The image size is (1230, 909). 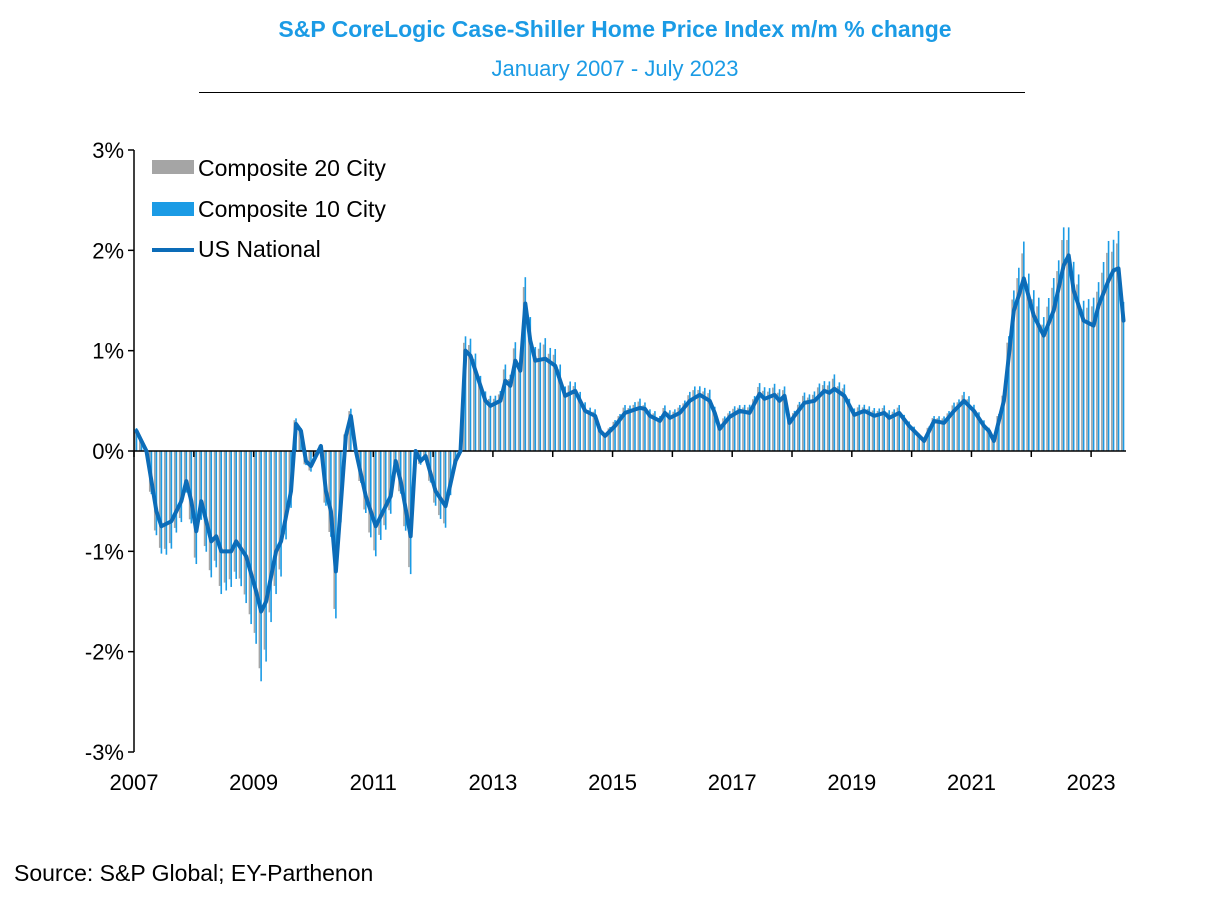 What do you see at coordinates (104, 752) in the screenshot?
I see `y-tick-label: -3%` at bounding box center [104, 752].